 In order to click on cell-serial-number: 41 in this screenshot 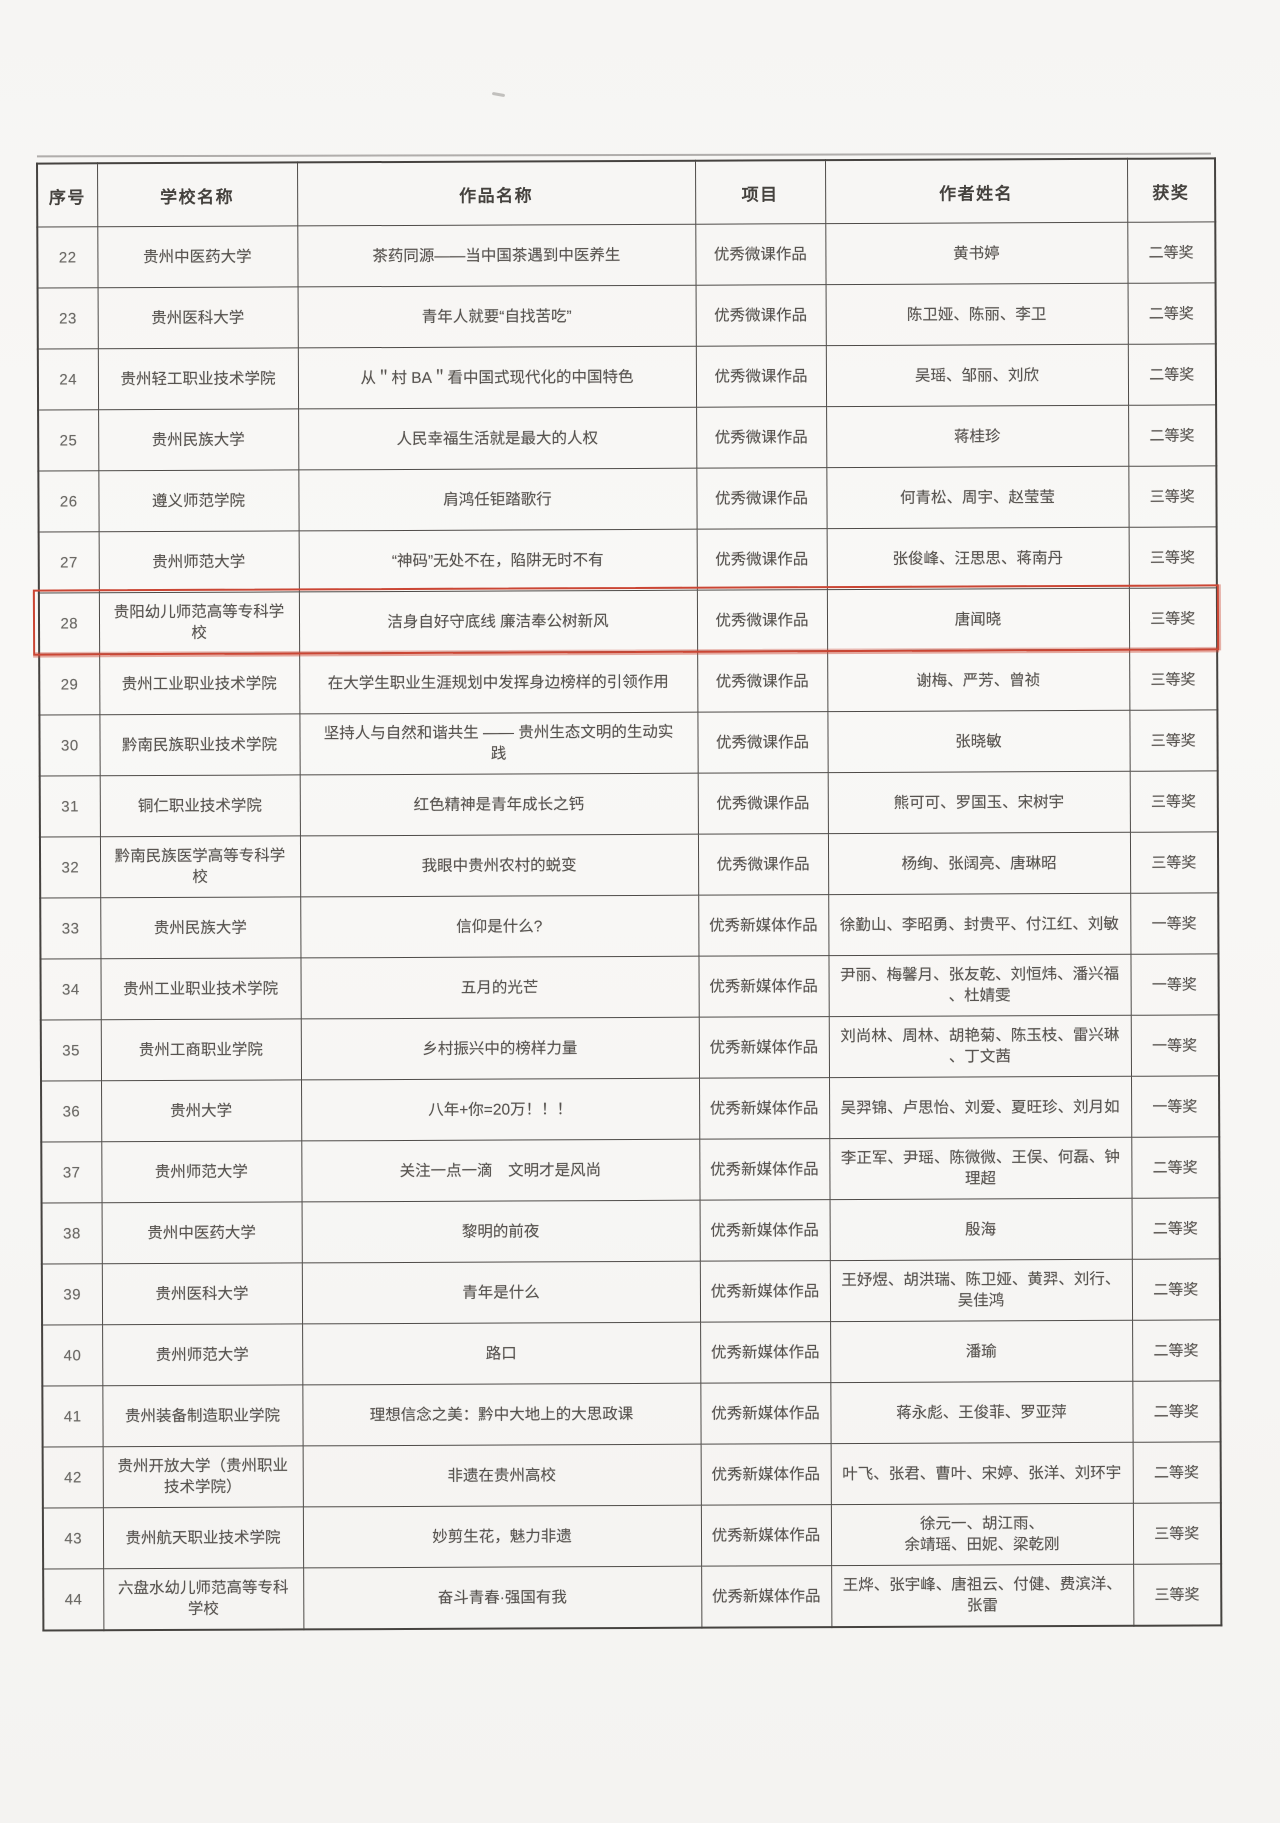, I will do `click(72, 1416)`.